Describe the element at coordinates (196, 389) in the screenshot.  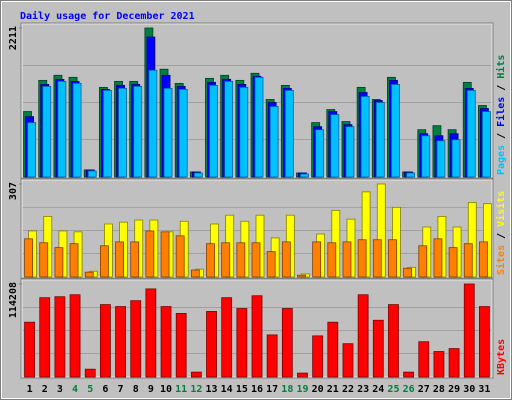
I see `x-tick-label: 12` at that location.